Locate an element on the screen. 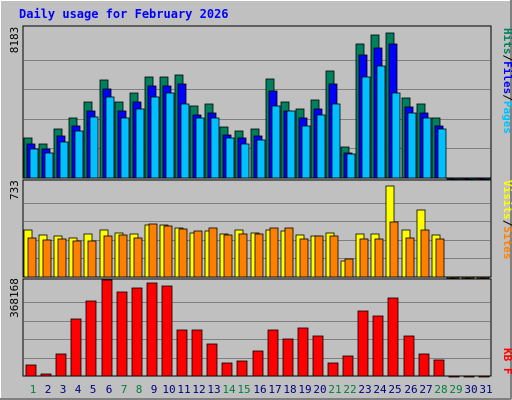  top-max-label: 8183 is located at coordinates (14, 40).